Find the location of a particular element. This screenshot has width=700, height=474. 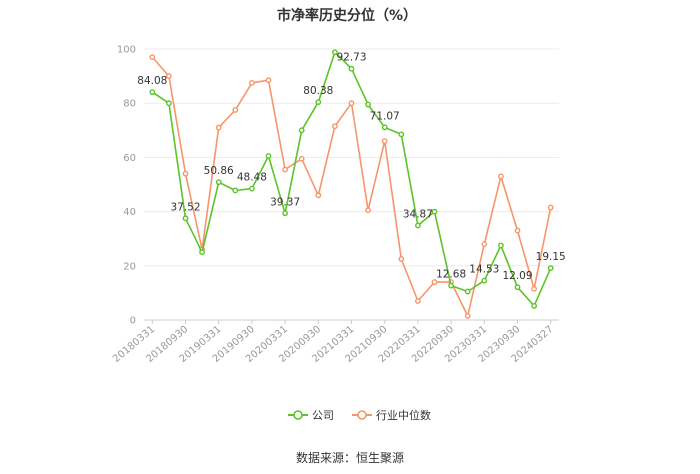

y-tick-label: 40 is located at coordinates (129, 212).